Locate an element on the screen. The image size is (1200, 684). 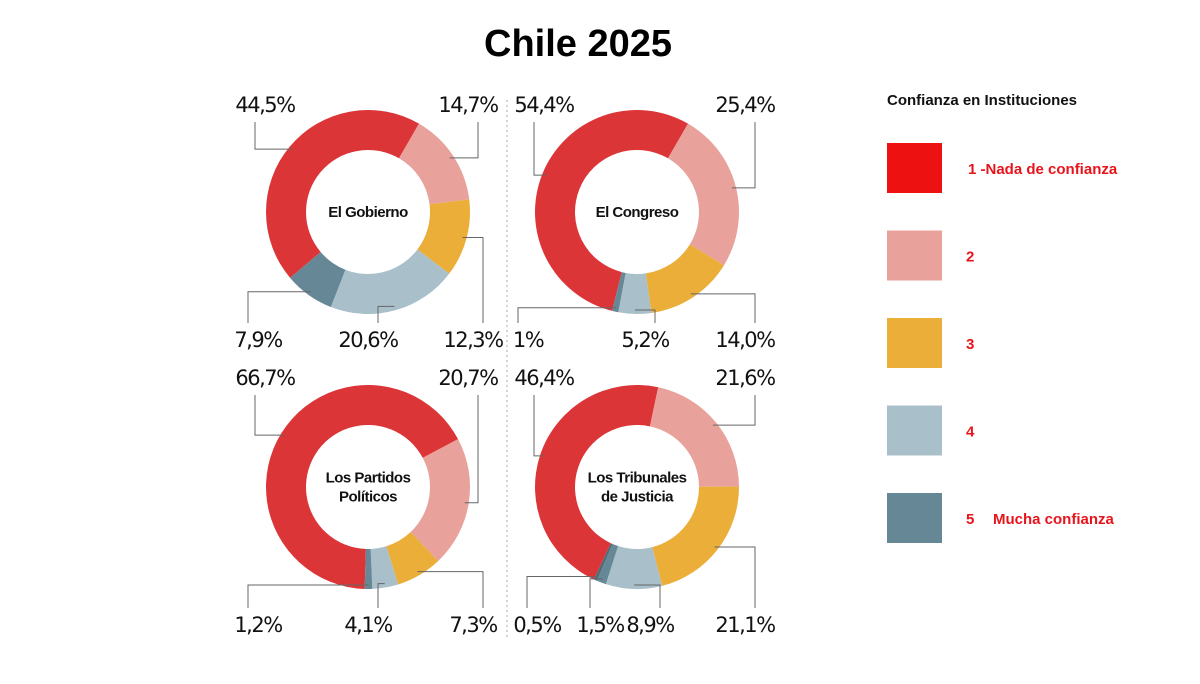
value-label: 25,4% is located at coordinates (745, 105).